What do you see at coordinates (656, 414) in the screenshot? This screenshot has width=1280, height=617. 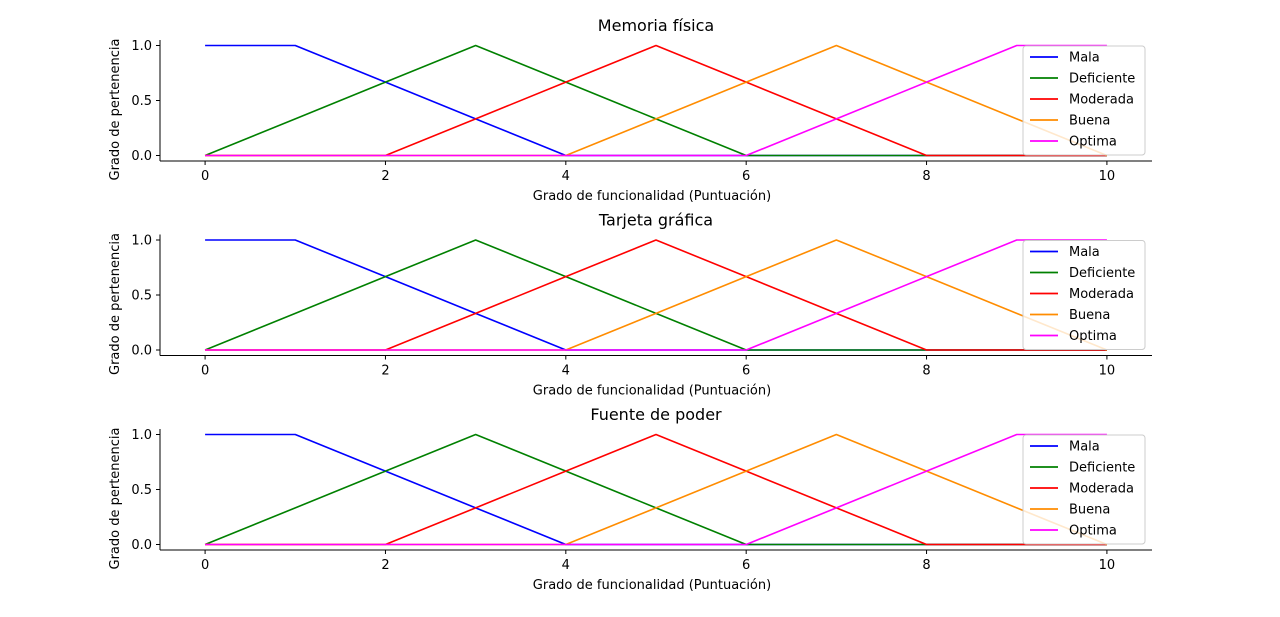 I see `chart-title: Fuente de poder` at bounding box center [656, 414].